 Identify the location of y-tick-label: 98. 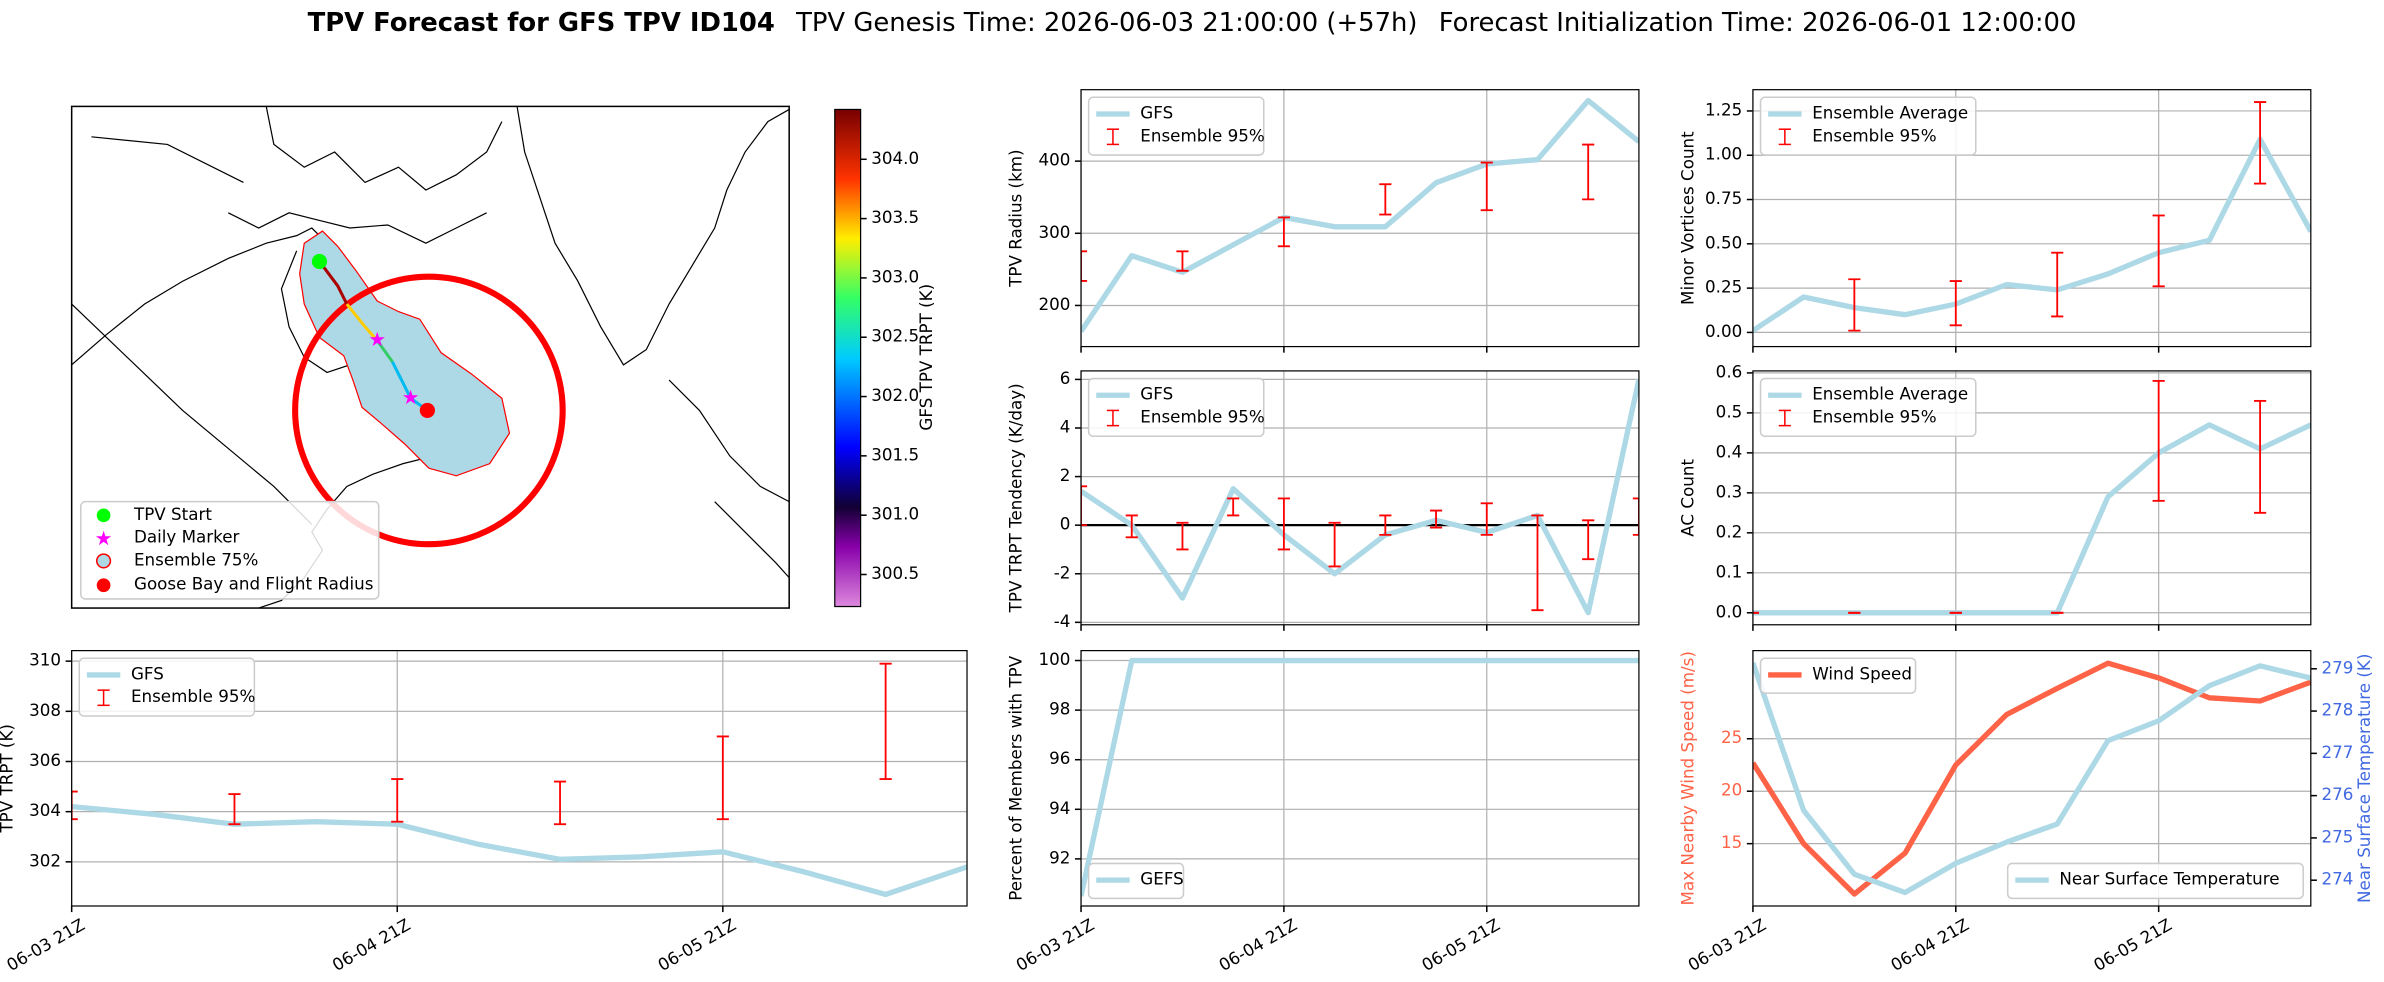
(1059, 709).